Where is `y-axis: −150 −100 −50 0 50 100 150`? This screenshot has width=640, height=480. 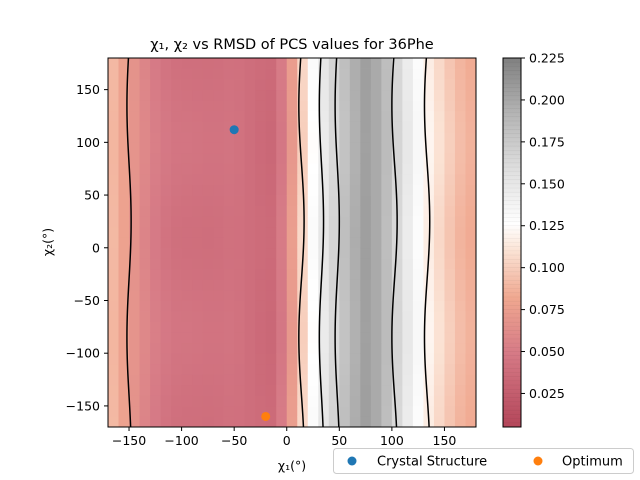 y-axis: −150 −100 −50 0 50 100 150 is located at coordinates (87, 247).